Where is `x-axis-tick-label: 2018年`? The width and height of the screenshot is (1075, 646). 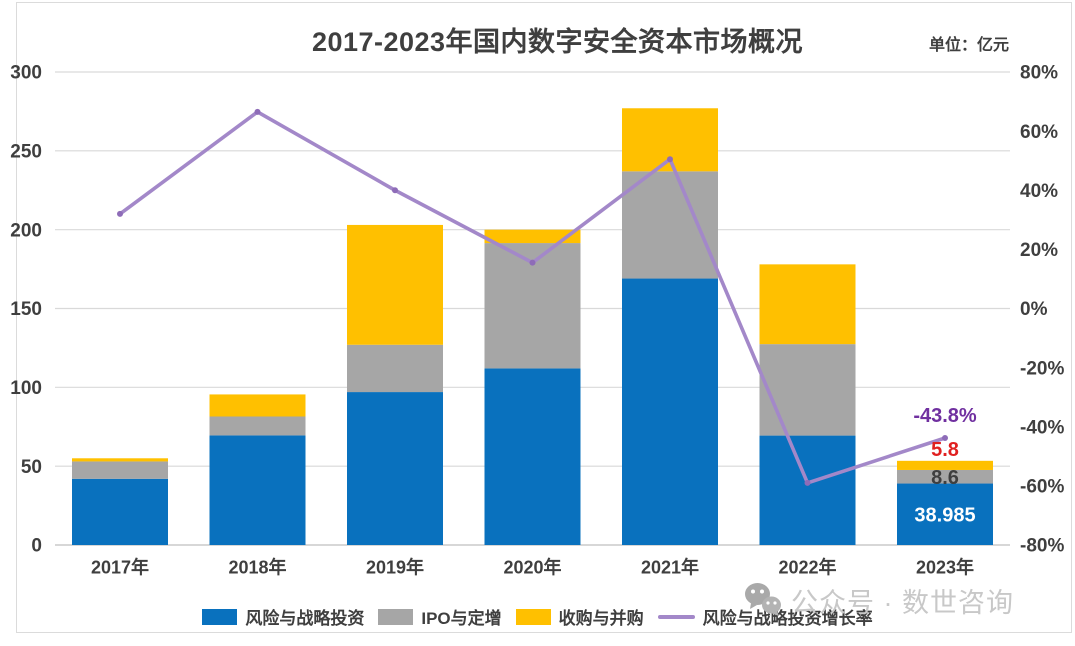
x-axis-tick-label: 2018年 is located at coordinates (257, 566).